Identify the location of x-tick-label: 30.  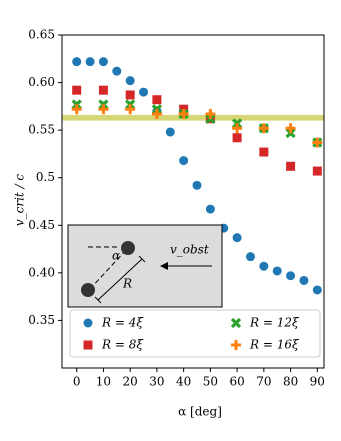
(156, 382).